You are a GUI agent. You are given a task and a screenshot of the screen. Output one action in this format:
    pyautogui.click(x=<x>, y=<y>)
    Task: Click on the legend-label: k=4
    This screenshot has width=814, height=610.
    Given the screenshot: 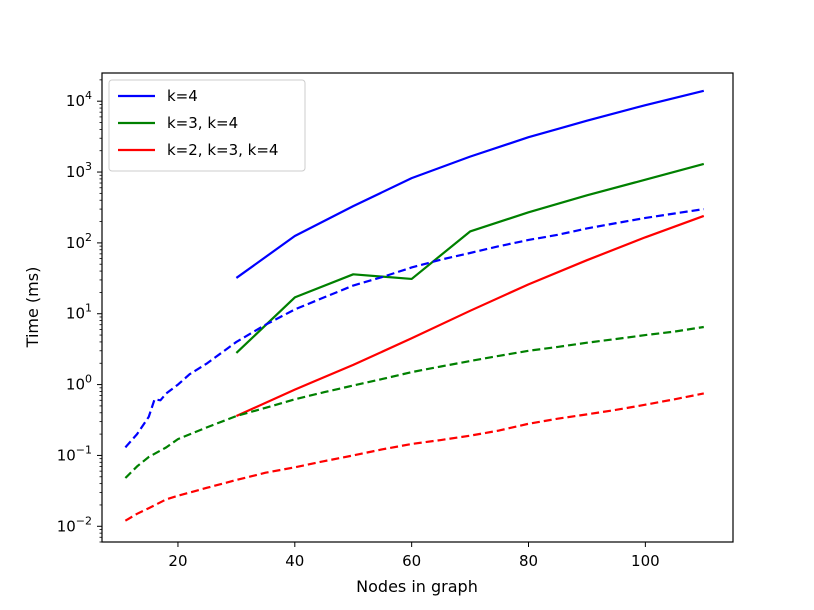 What is the action you would take?
    pyautogui.click(x=182, y=96)
    